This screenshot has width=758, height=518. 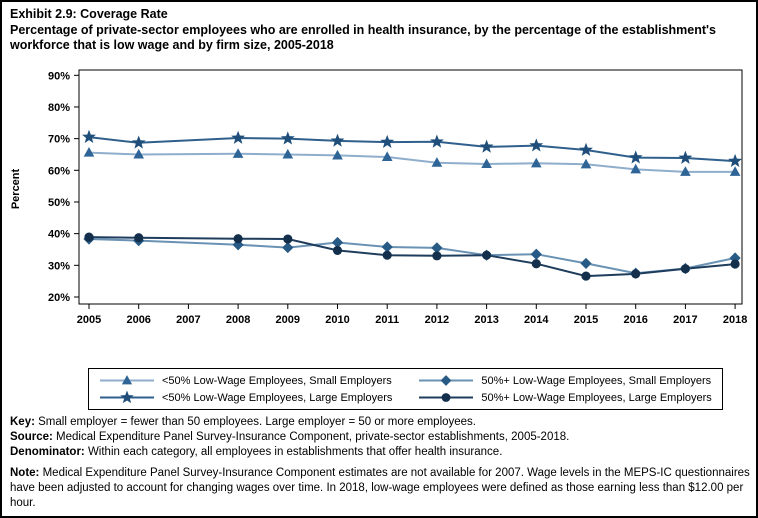 I want to click on legend-label: 50%+ Low-Wage Employees, Large Employers, so click(x=596, y=397).